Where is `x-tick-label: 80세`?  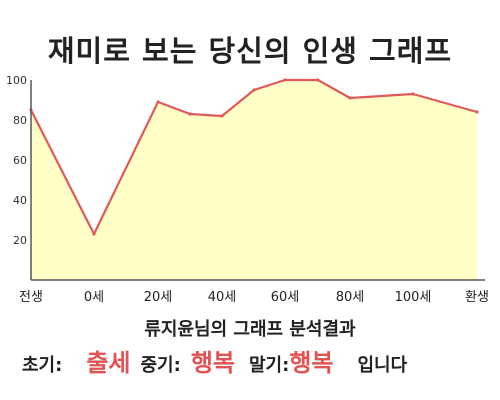
x-tick-label: 80세 is located at coordinates (350, 297).